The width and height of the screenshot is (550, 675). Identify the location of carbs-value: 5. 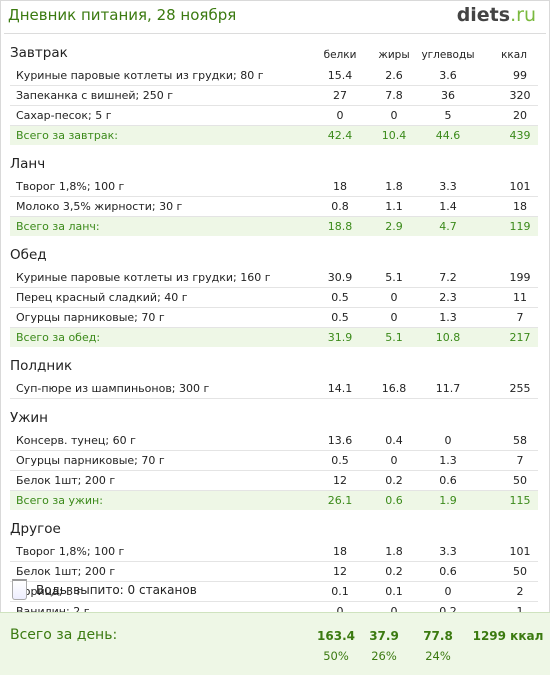
(448, 115).